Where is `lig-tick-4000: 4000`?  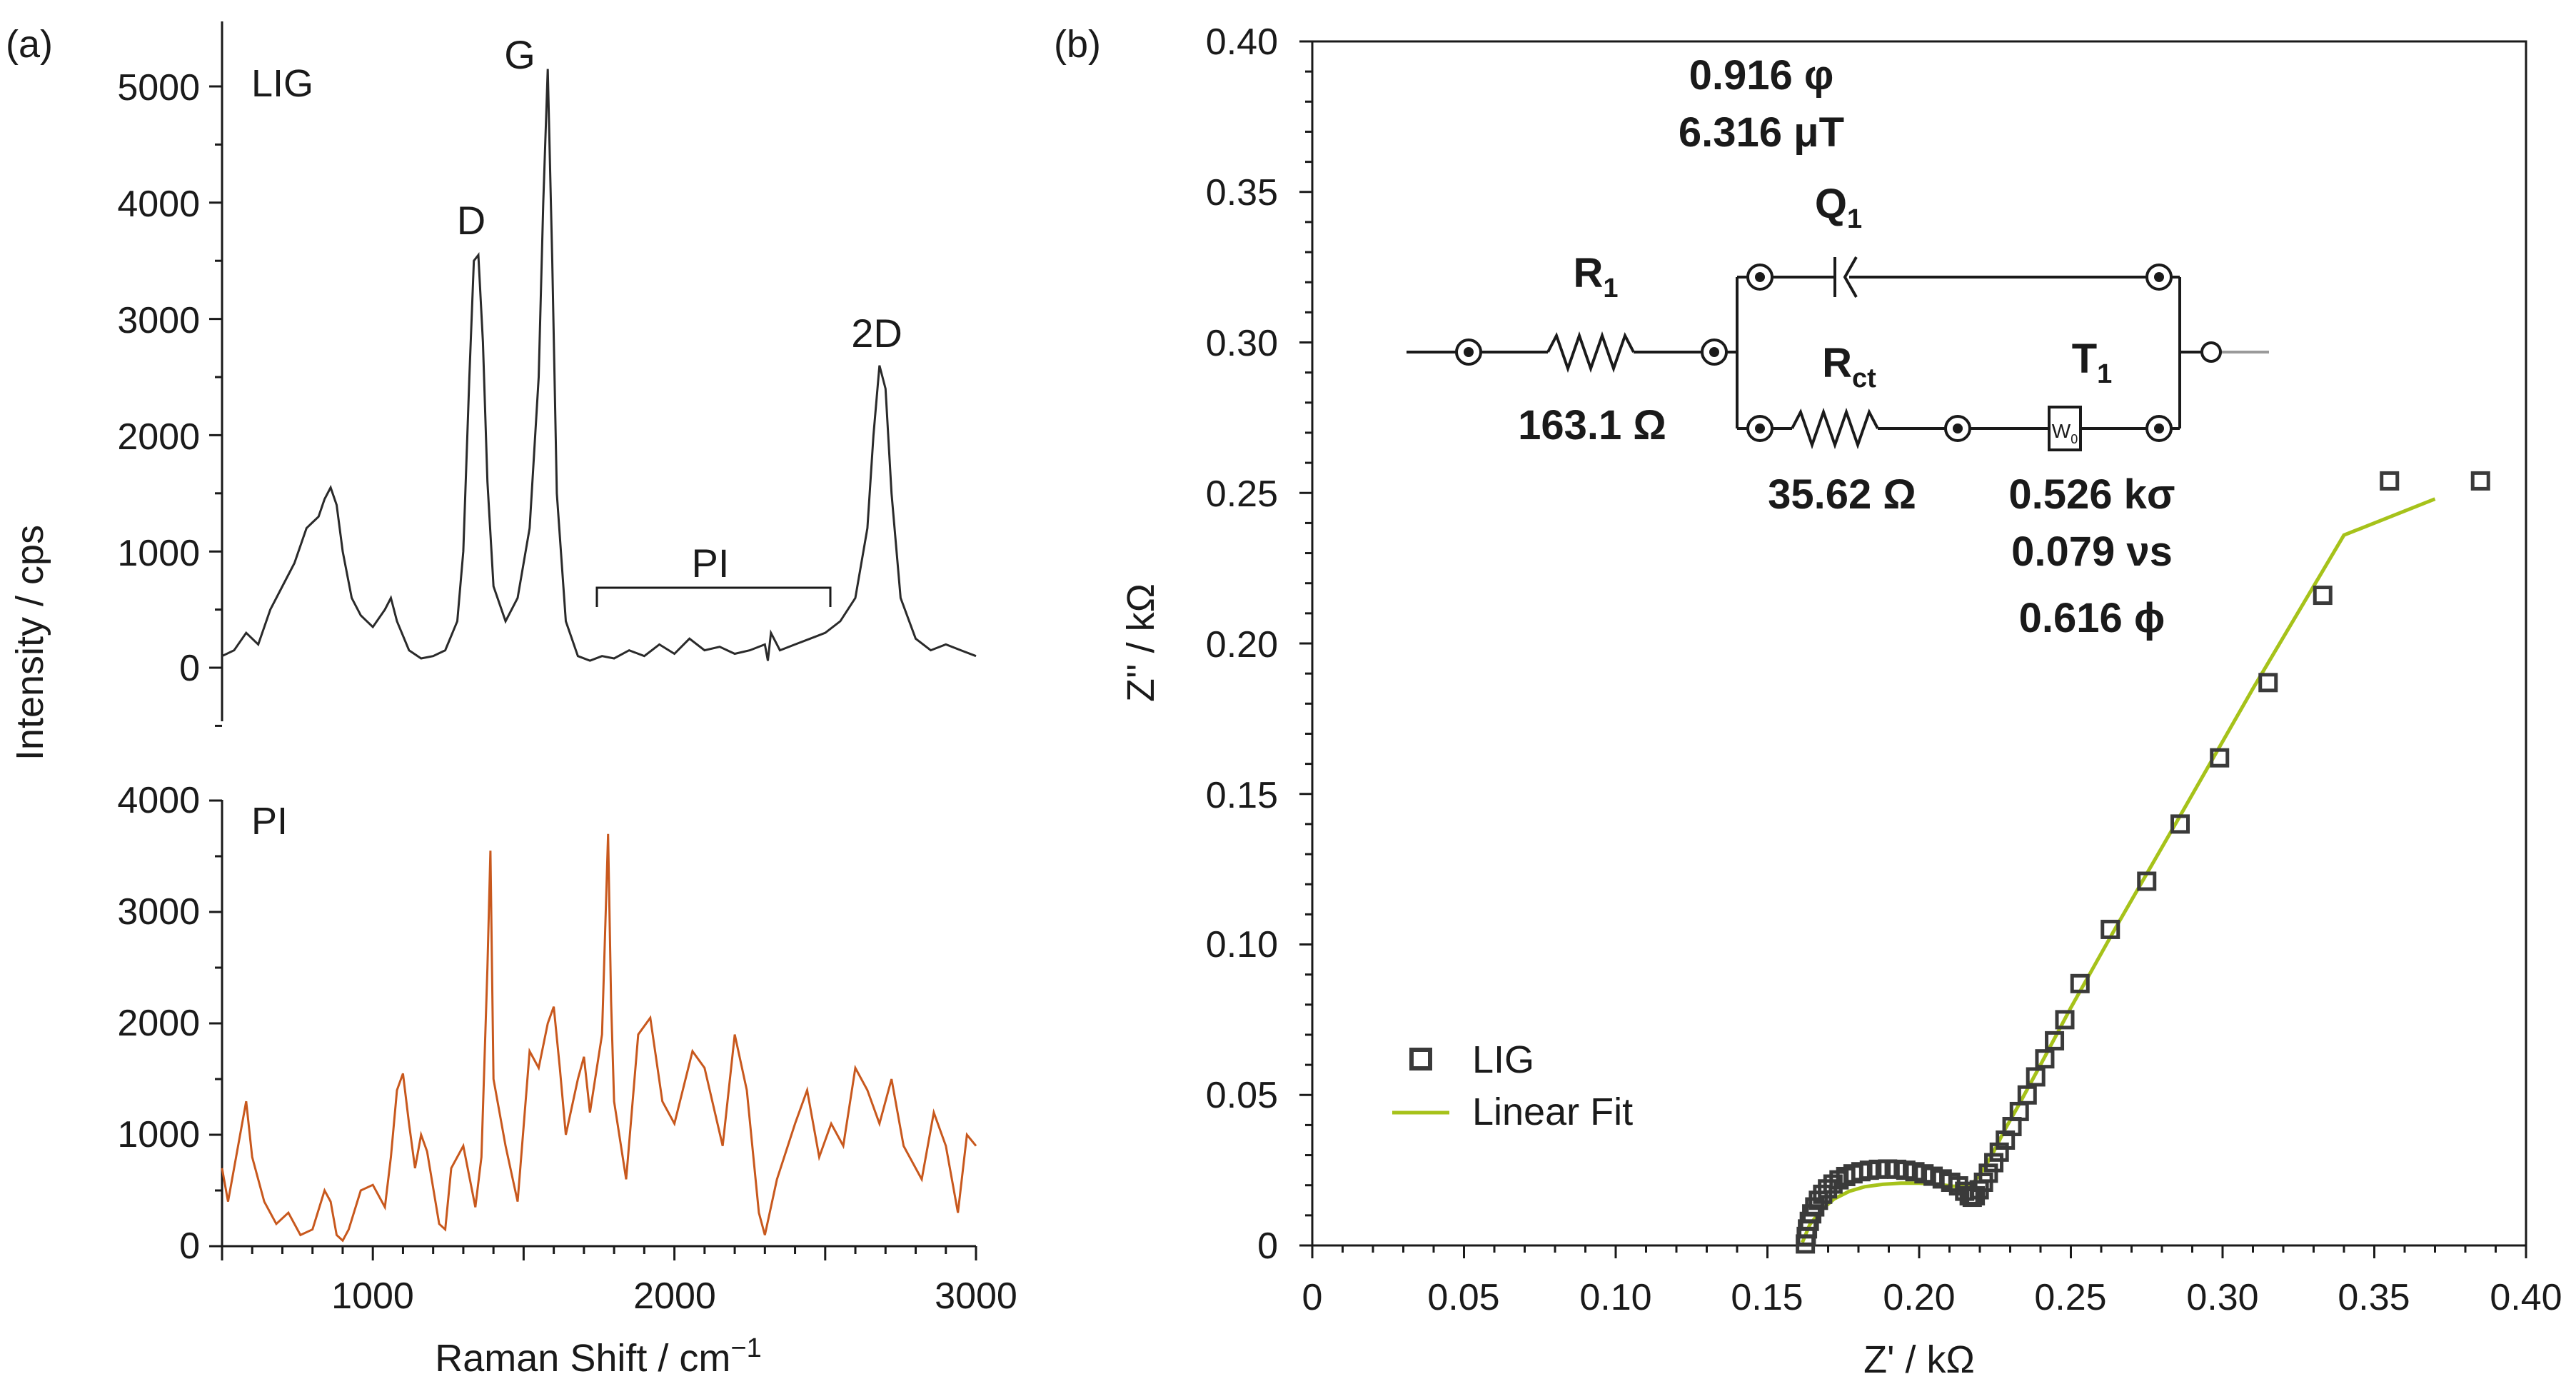 lig-tick-4000: 4000 is located at coordinates (158, 204).